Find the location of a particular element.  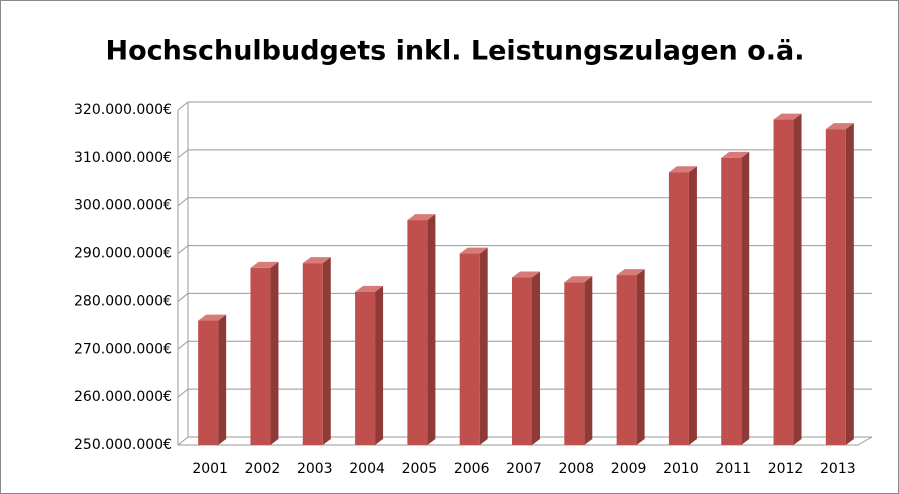

x-tick-label: 2005 is located at coordinates (420, 469).